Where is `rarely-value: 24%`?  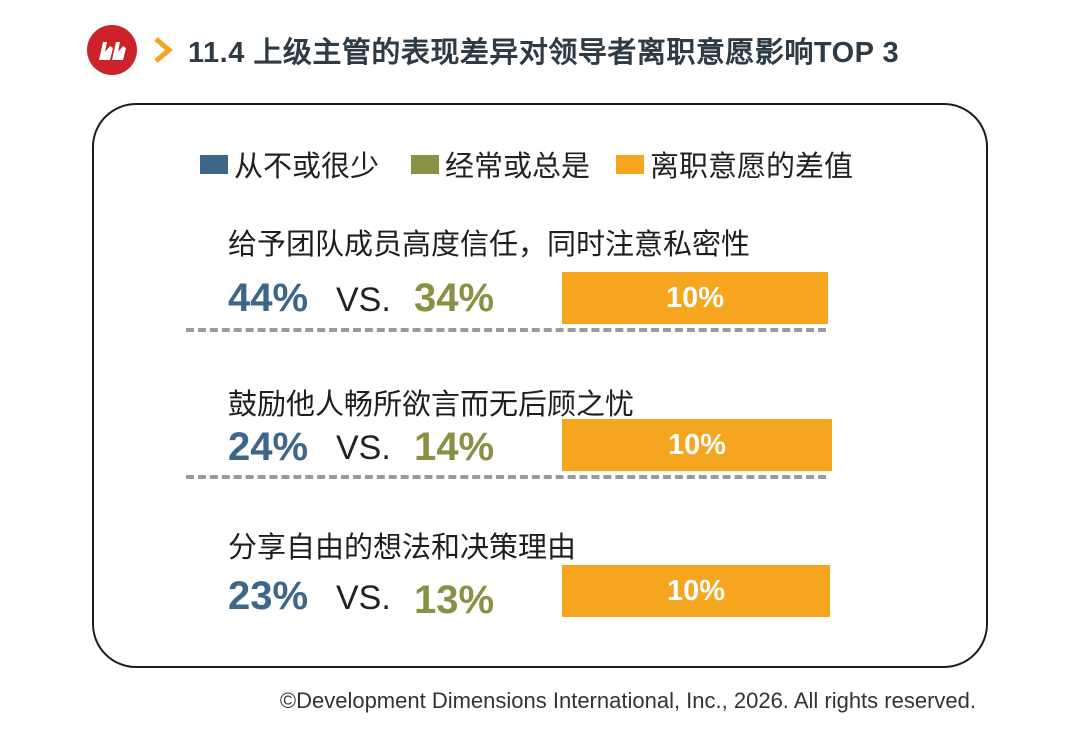
rarely-value: 24% is located at coordinates (268, 447).